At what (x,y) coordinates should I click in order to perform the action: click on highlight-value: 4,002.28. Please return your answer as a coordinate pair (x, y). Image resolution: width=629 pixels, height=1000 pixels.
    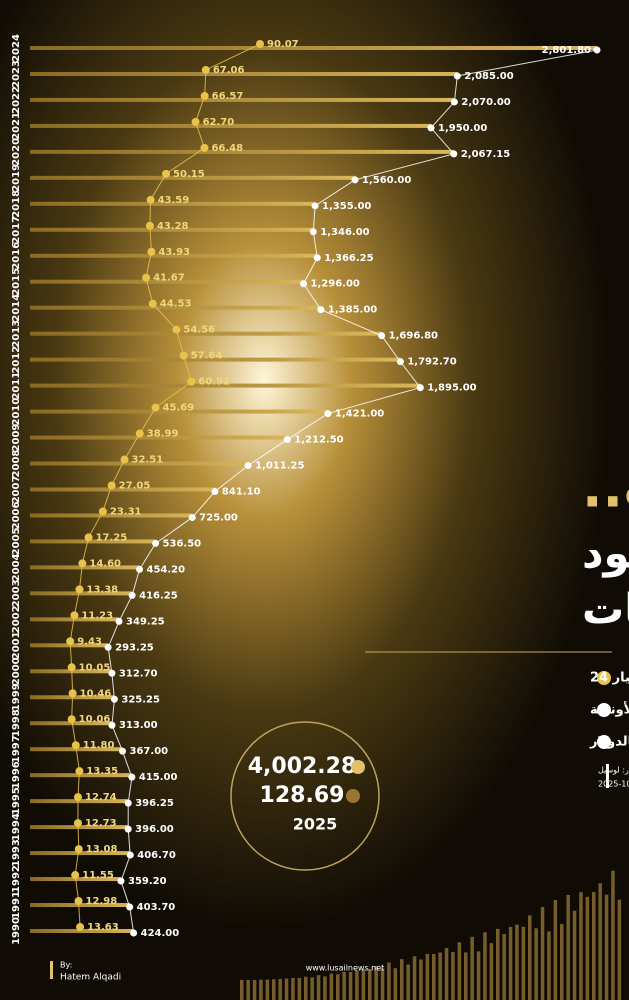
    Looking at the image, I should click on (302, 766).